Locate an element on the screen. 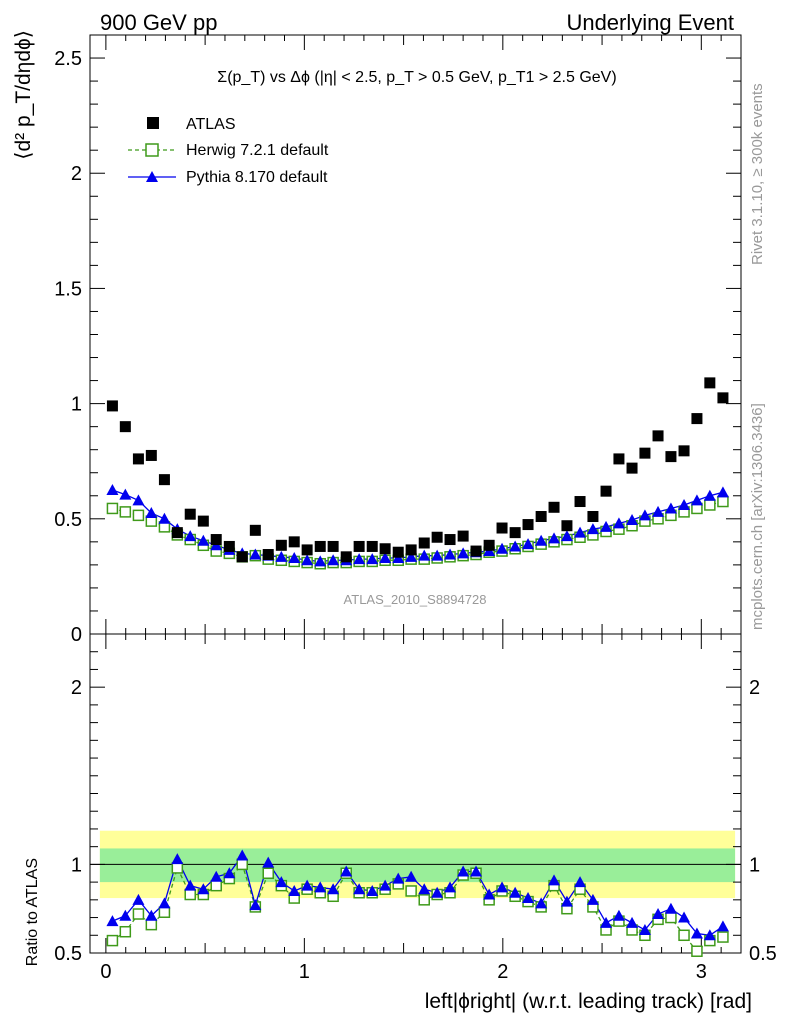 The image size is (786, 1024). top-axes-ytick-label: 2 is located at coordinates (76, 174).